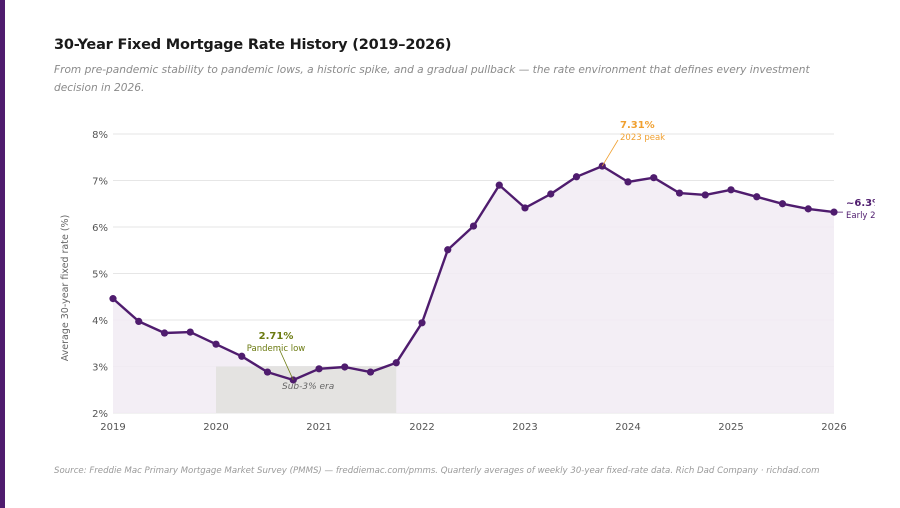 The width and height of the screenshot is (900, 508). What do you see at coordinates (860, 203) in the screenshot?
I see `end-value: ~6.3%` at bounding box center [860, 203].